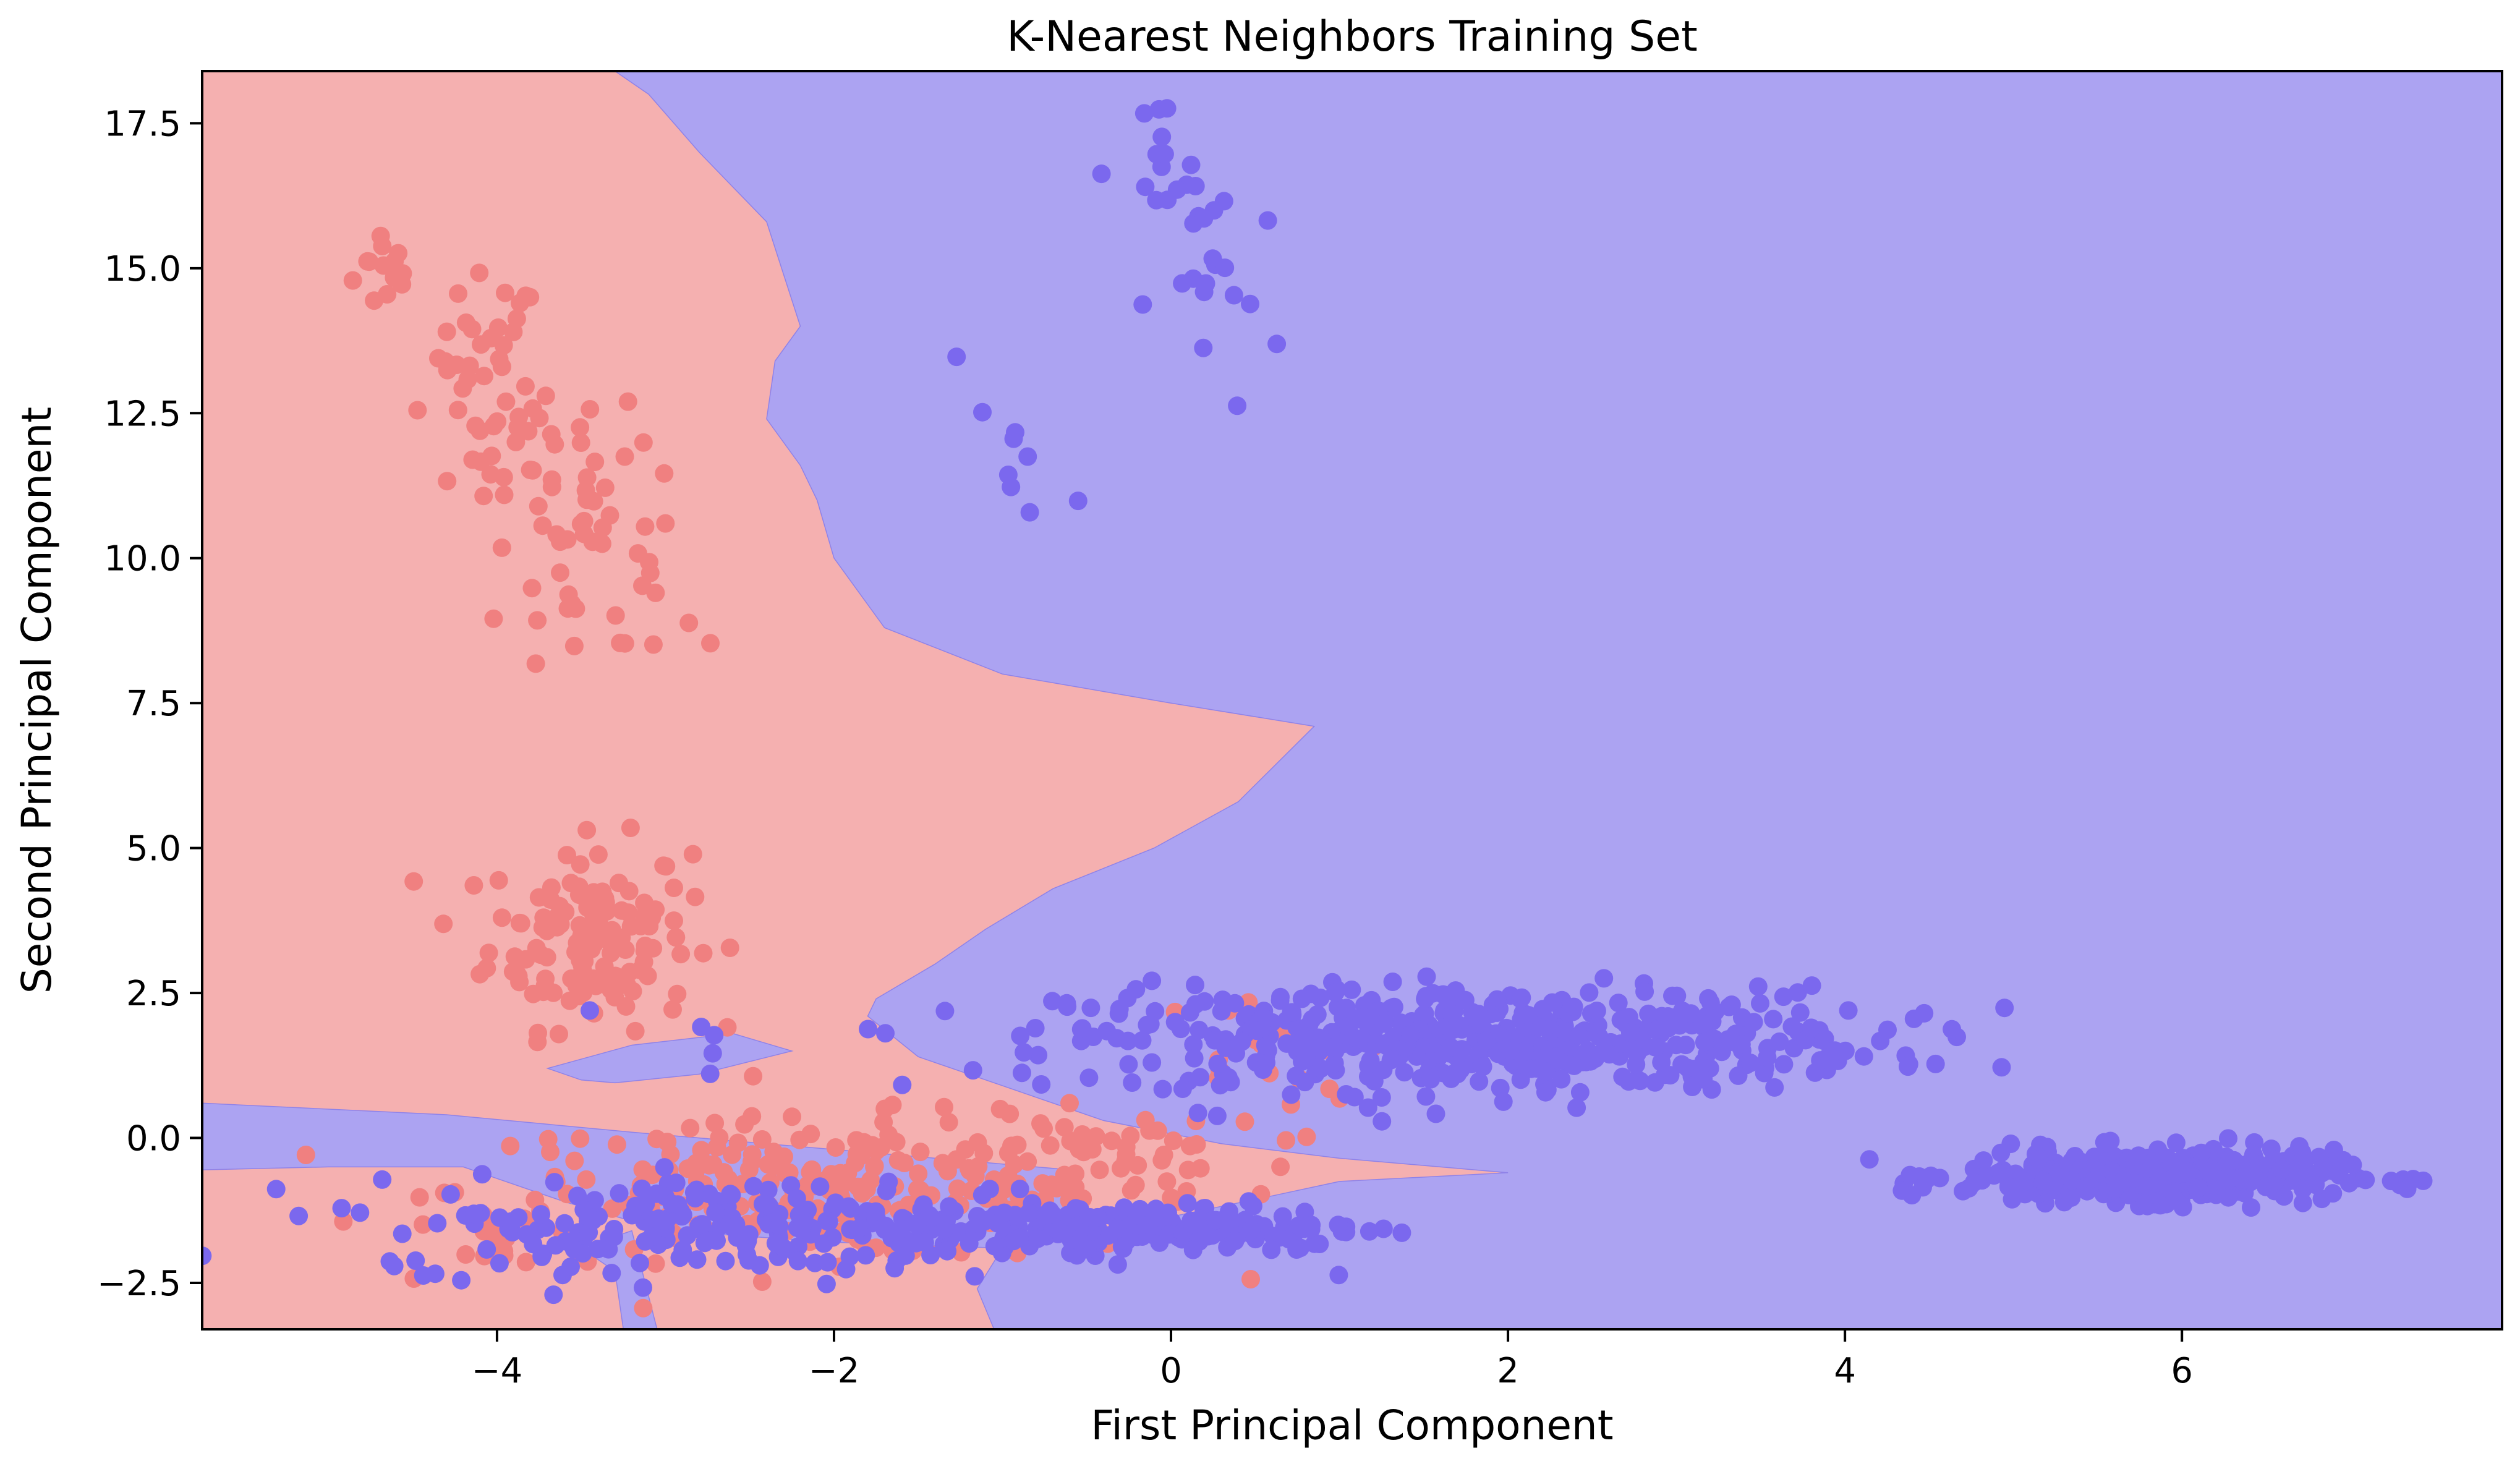 The image size is (2520, 1469). Describe the element at coordinates (1352, 1425) in the screenshot. I see `x-axis-title: First Principal Component` at that location.